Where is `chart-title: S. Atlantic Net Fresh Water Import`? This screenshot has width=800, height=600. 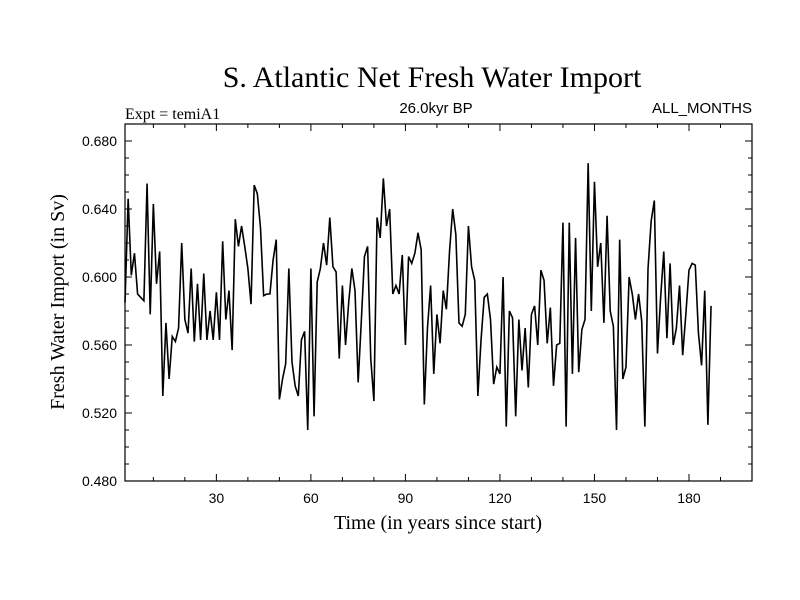
chart-title: S. Atlantic Net Fresh Water Import is located at coordinates (432, 77).